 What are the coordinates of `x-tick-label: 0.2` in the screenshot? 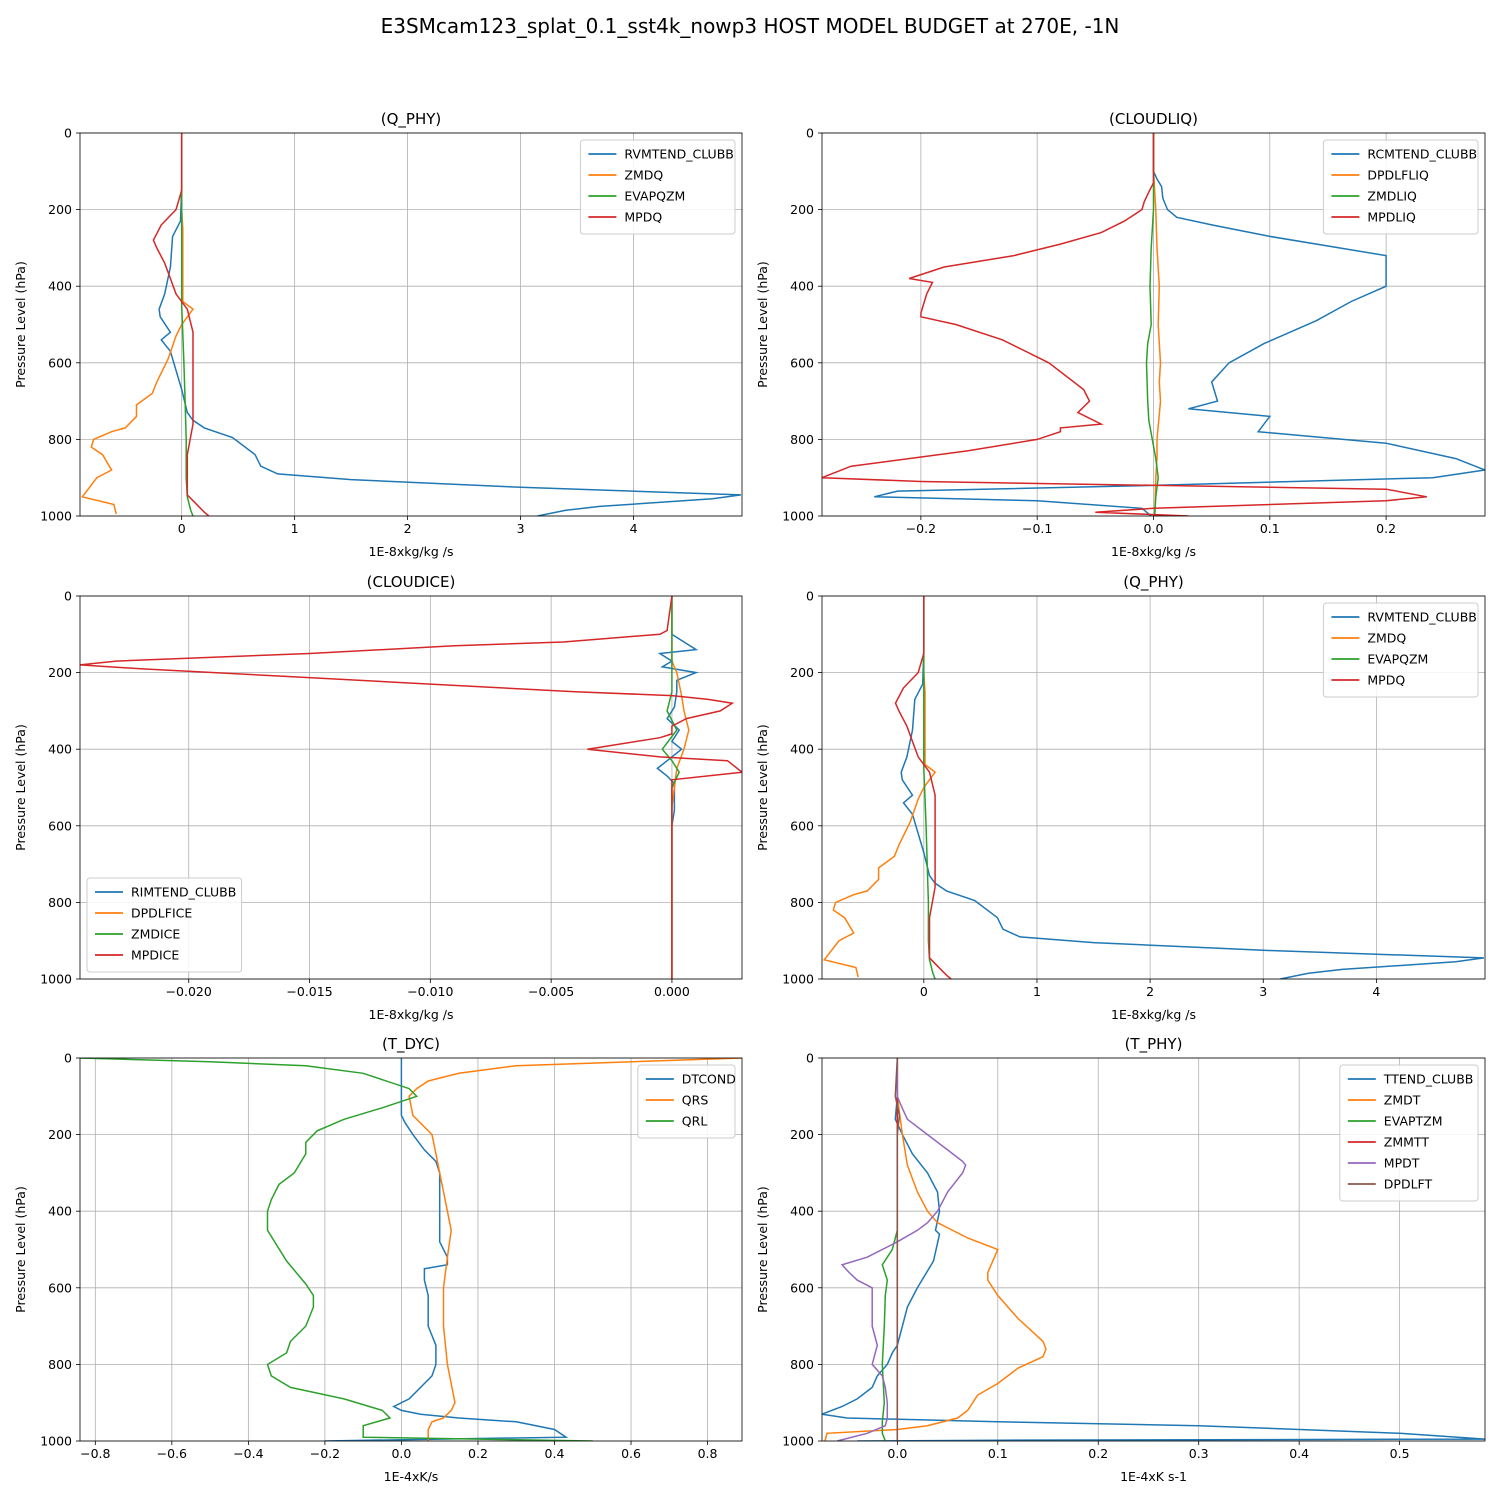 It's located at (1098, 1453).